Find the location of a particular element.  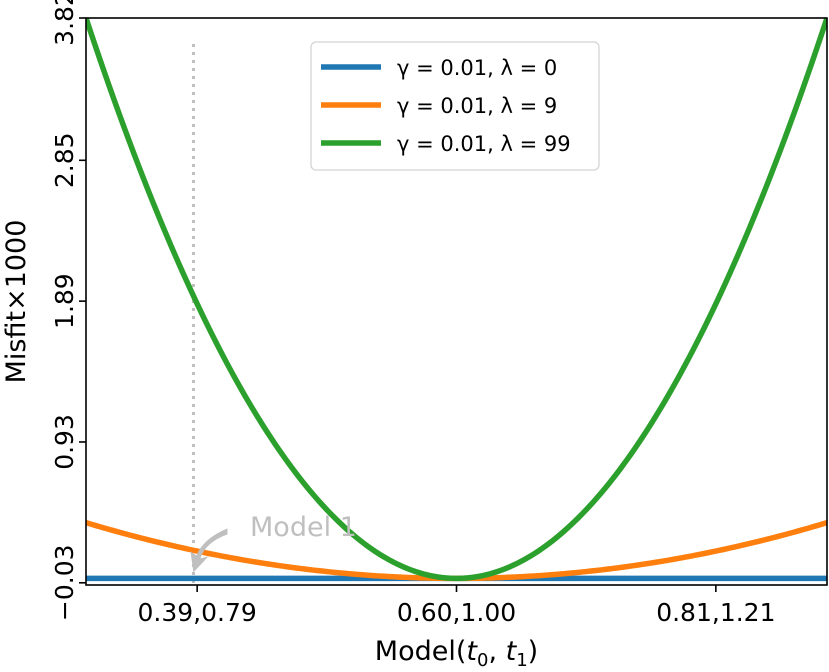

model-1-arrow is located at coordinates (209, 550).